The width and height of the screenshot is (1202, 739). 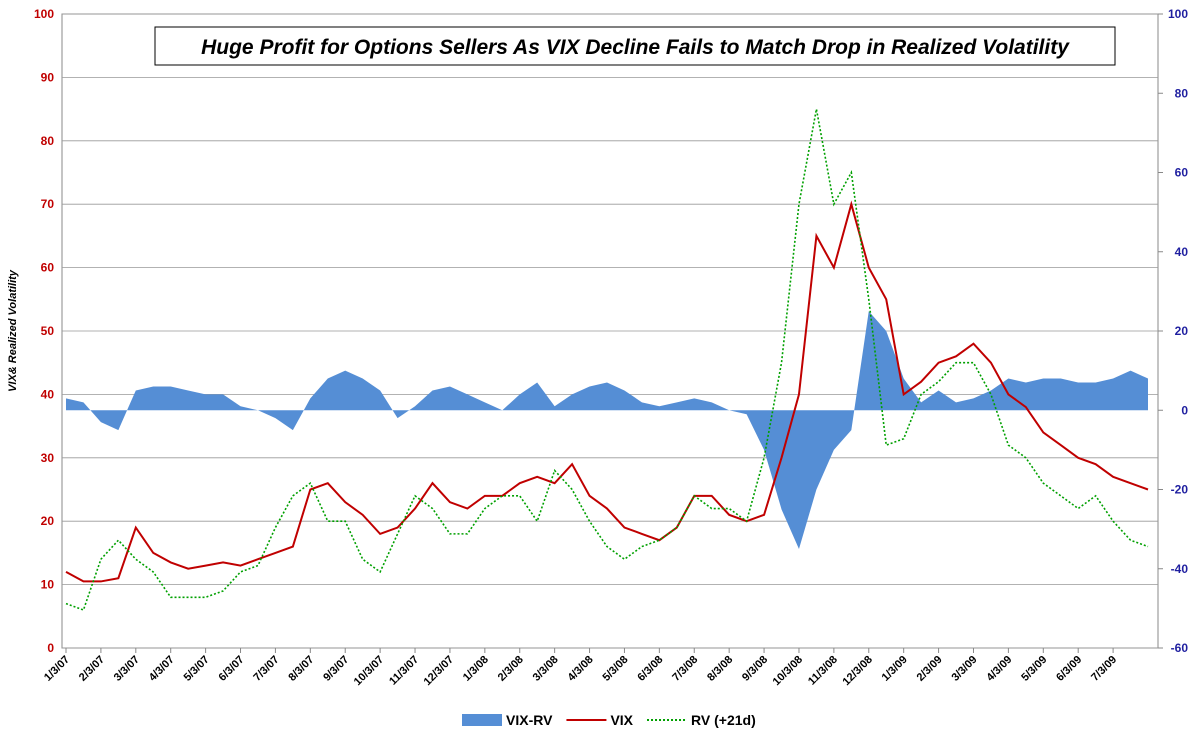 What do you see at coordinates (529, 720) in the screenshot?
I see `legend-label: VIX-RV` at bounding box center [529, 720].